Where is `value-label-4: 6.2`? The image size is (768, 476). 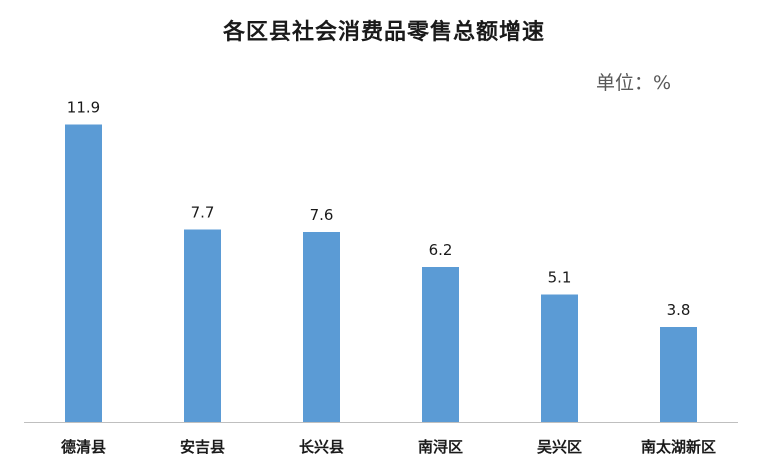
value-label-4: 6.2 is located at coordinates (441, 250).